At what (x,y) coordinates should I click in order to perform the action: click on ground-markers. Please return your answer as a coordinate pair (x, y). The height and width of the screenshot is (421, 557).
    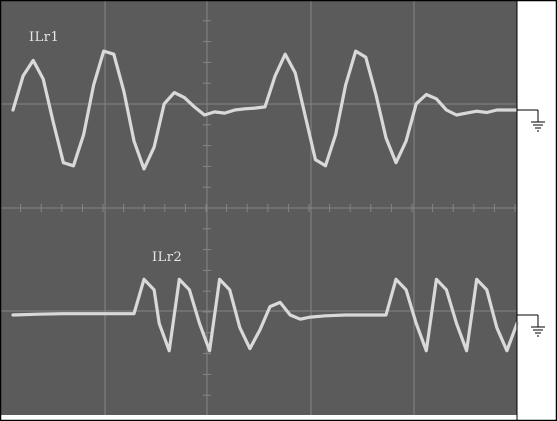
    Looking at the image, I should click on (531, 223).